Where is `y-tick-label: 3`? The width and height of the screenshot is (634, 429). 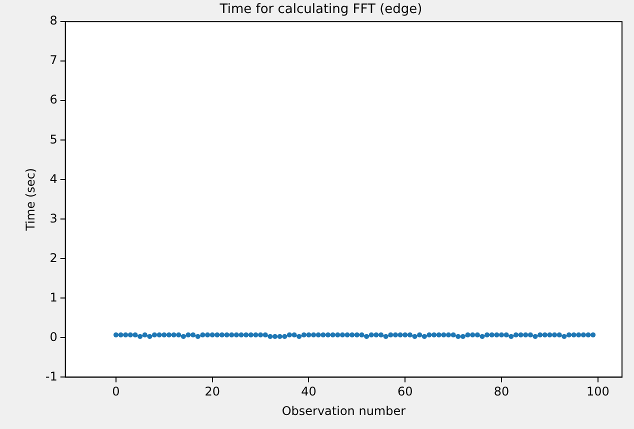 y-tick-label: 3 is located at coordinates (54, 218).